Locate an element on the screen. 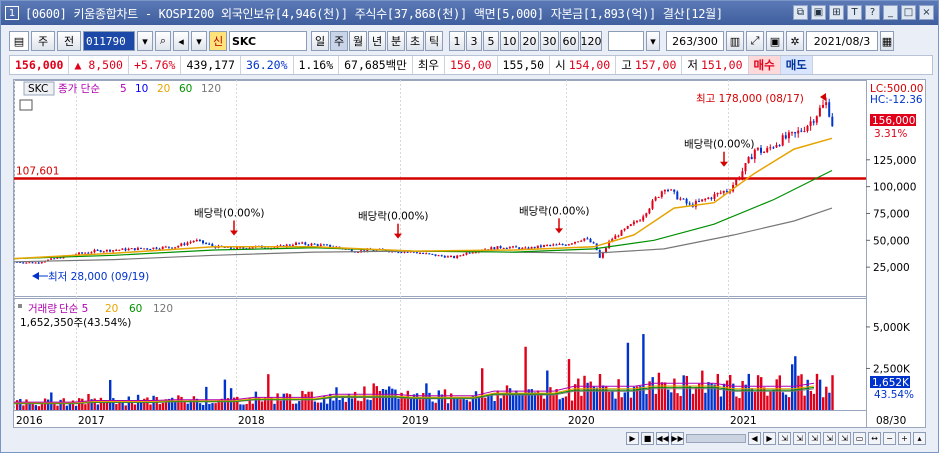 The width and height of the screenshot is (939, 453). zoom-in-icon: + is located at coordinates (904, 438).